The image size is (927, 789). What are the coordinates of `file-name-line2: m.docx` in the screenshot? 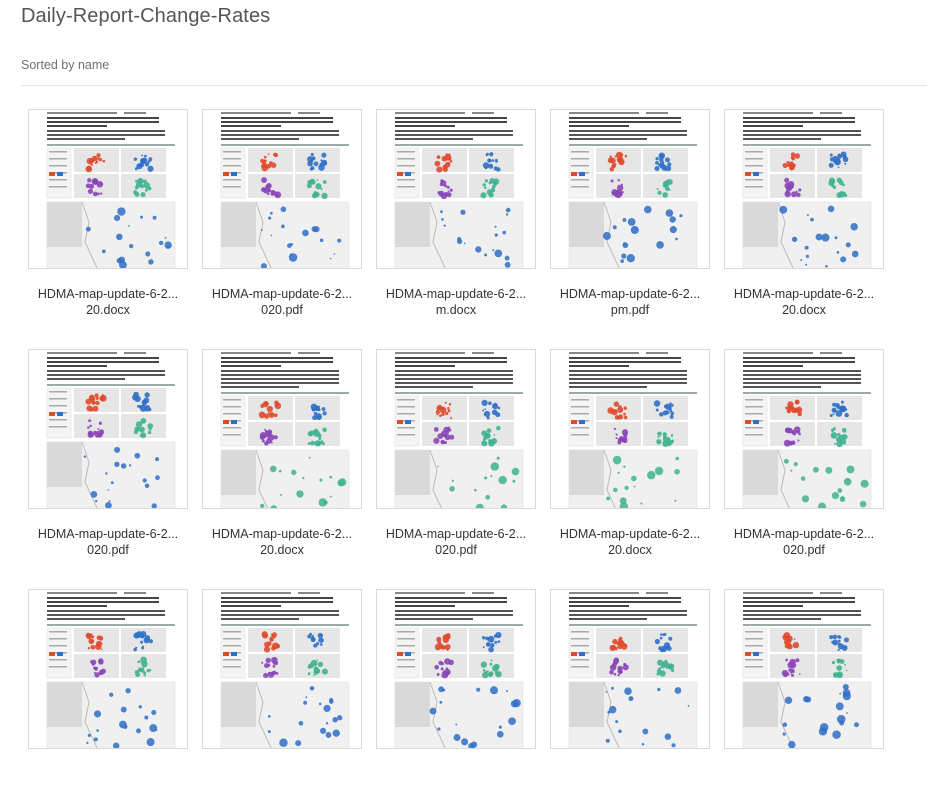 It's located at (456, 310).